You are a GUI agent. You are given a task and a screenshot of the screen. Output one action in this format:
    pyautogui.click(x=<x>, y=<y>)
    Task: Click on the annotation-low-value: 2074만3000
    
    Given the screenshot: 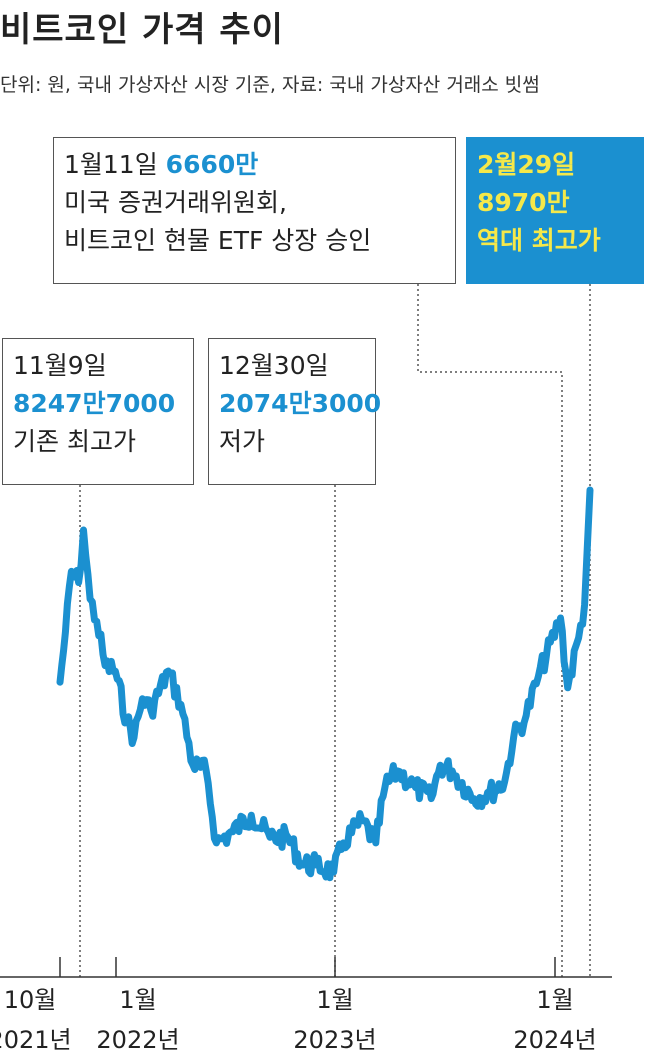 What is the action you would take?
    pyautogui.click(x=300, y=403)
    